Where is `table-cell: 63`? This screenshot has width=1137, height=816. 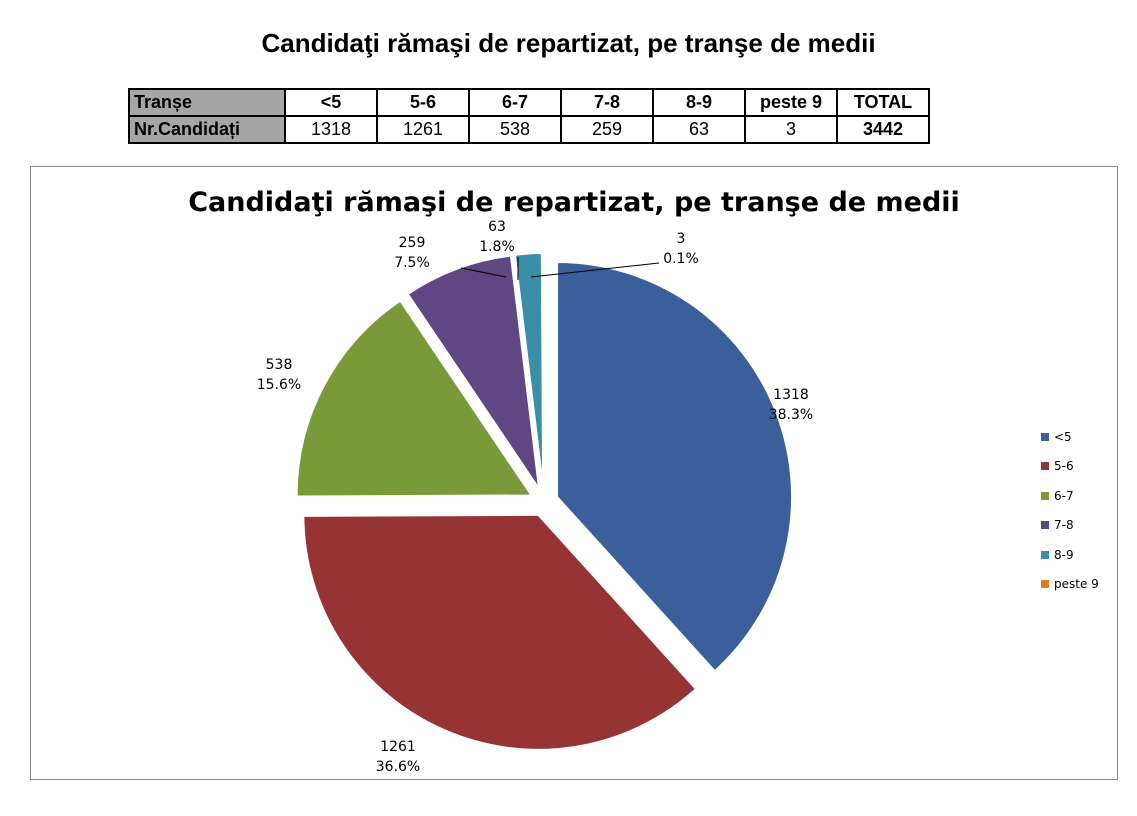 table-cell: 63 is located at coordinates (699, 129).